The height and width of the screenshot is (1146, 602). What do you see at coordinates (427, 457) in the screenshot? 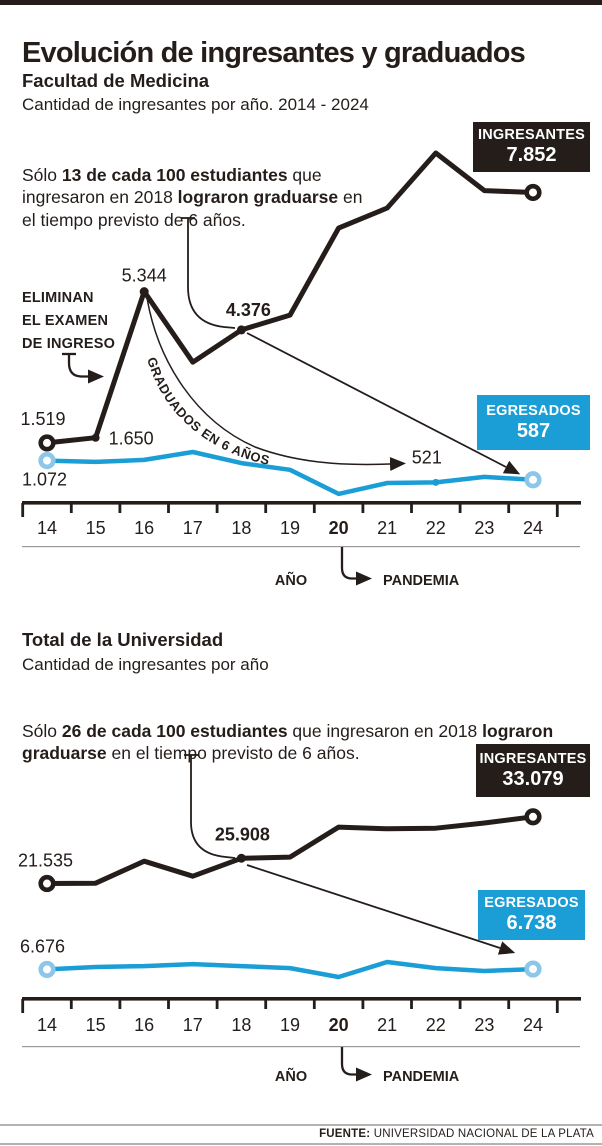
I see `point-value-label: 521` at bounding box center [427, 457].